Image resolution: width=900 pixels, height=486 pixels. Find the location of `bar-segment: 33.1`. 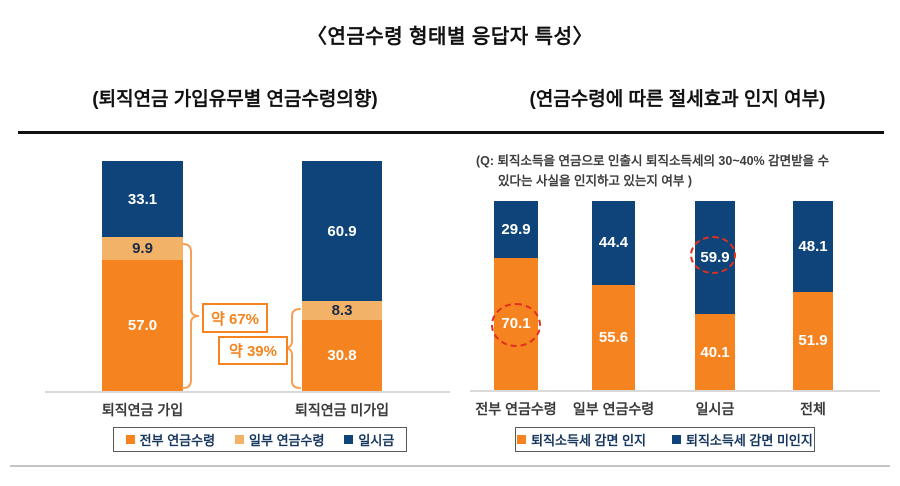

bar-segment: 33.1 is located at coordinates (142, 199).